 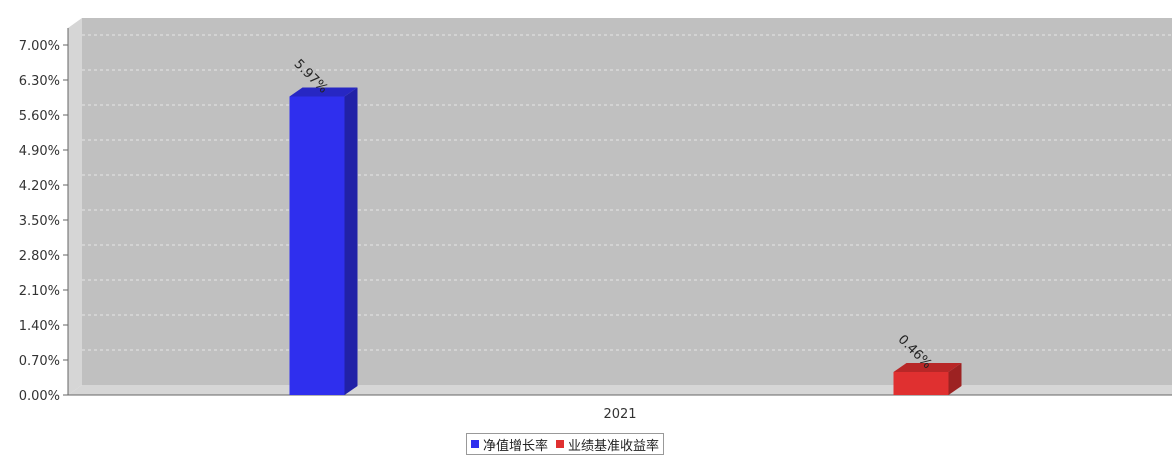 What do you see at coordinates (39, 116) in the screenshot?
I see `y-tick-label: 5.60%` at bounding box center [39, 116].